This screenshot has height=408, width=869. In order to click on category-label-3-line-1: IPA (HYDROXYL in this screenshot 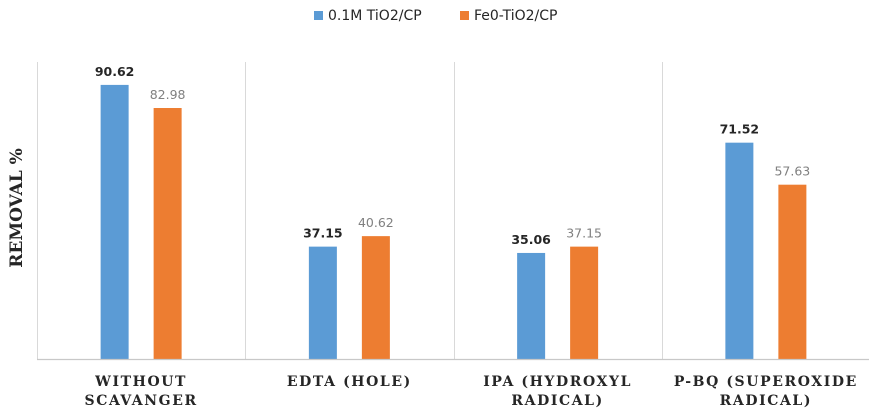, I will do `click(557, 382)`.